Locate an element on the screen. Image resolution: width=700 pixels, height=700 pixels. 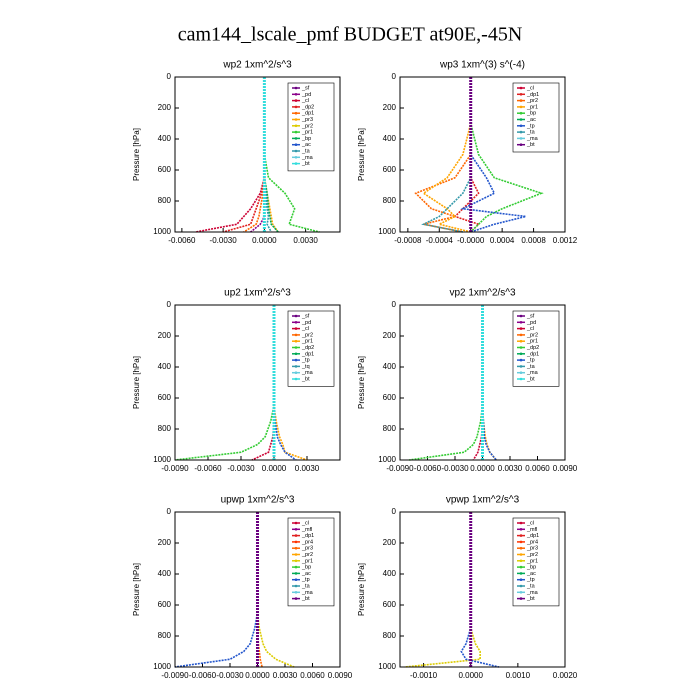
x-tick-label: 0.0008 is located at coordinates (533, 240).